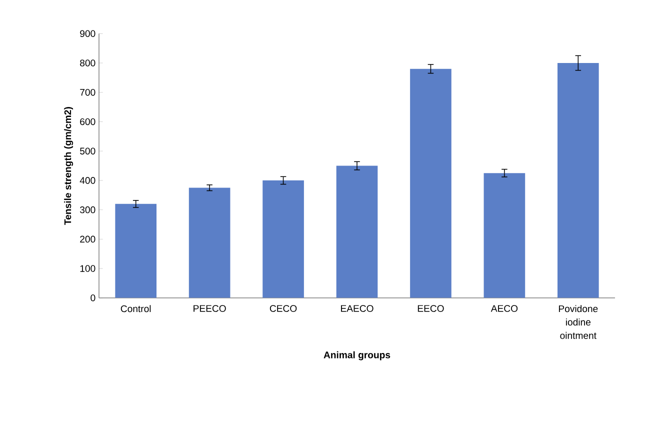  Describe the element at coordinates (88, 150) in the screenshot. I see `y-tick-label: 500` at that location.